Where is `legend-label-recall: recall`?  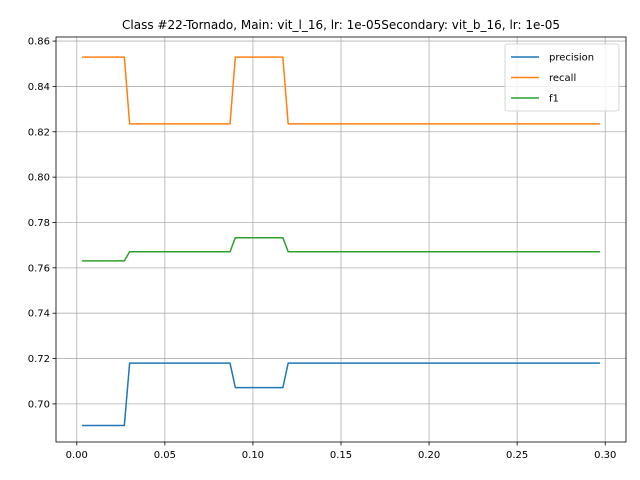
legend-label-recall: recall is located at coordinates (562, 78).